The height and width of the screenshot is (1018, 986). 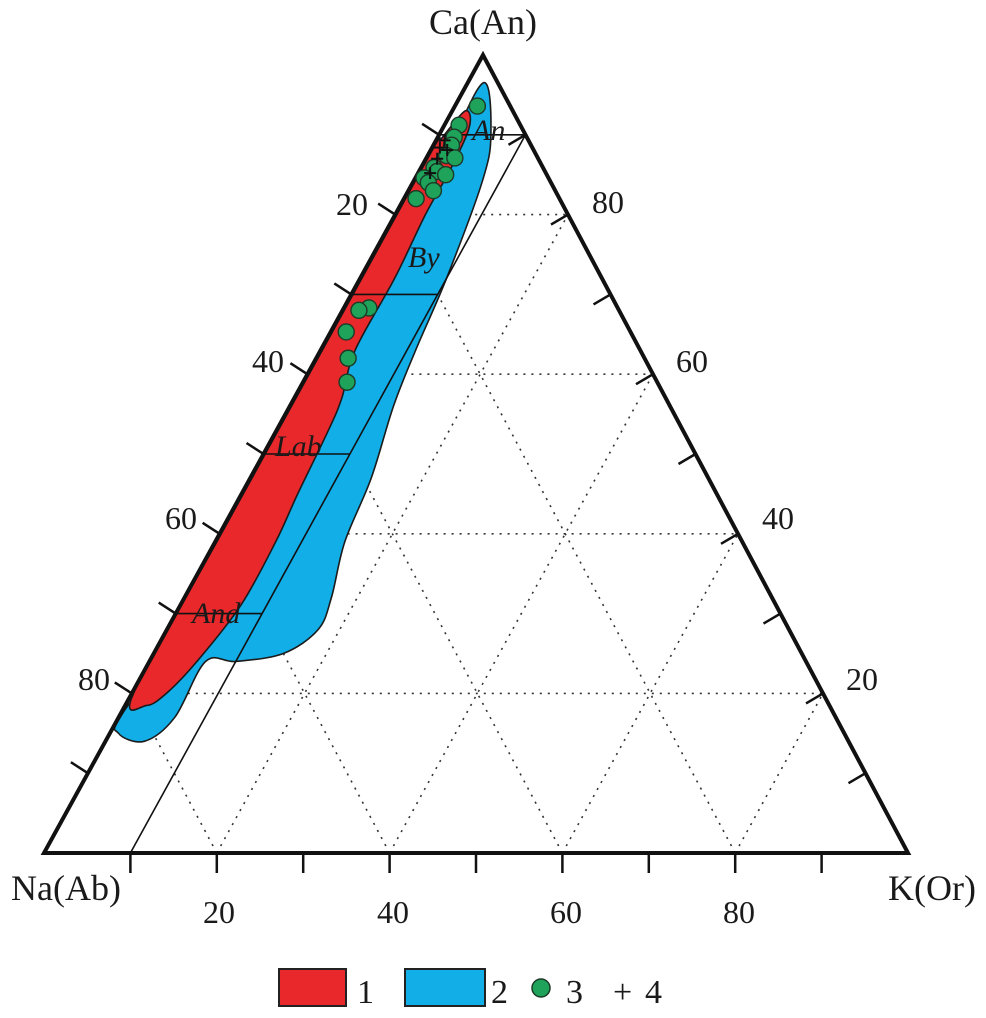 What do you see at coordinates (692, 361) in the screenshot?
I see `right-tick-label-60: 60` at bounding box center [692, 361].